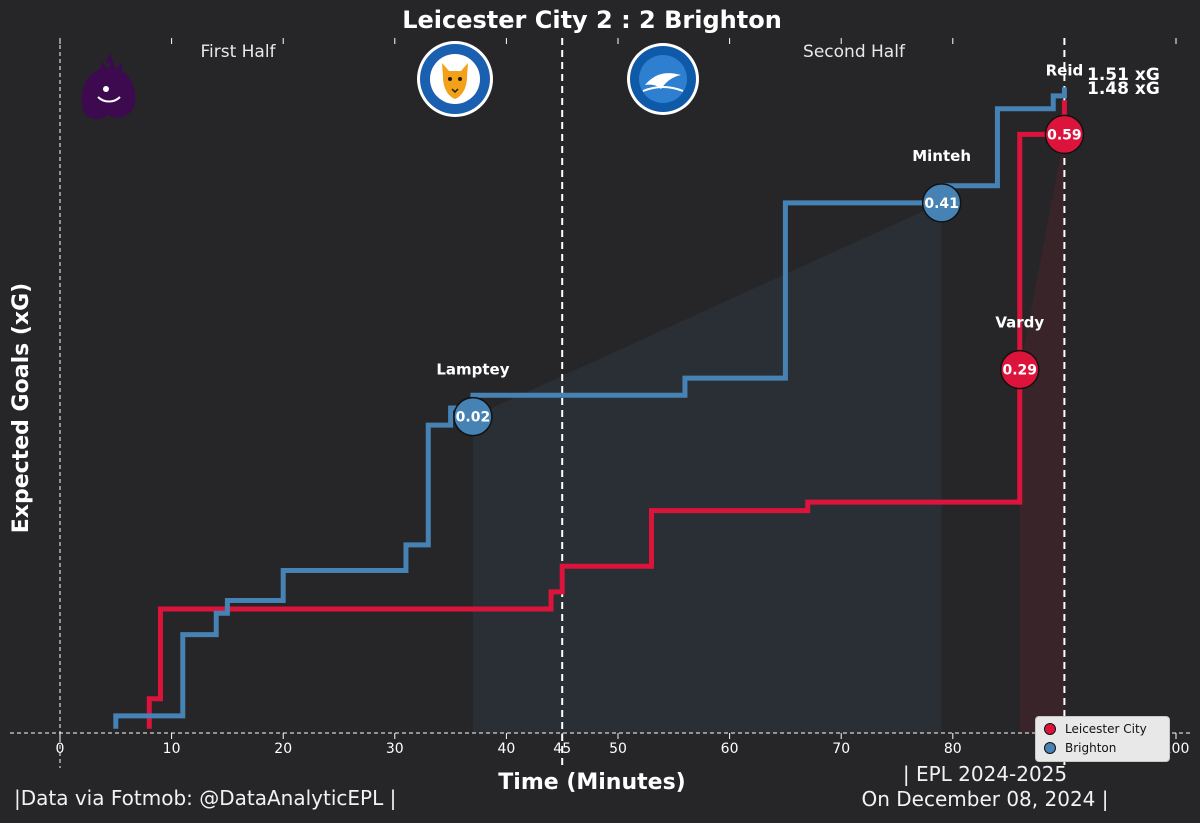  Describe the element at coordinates (1019, 323) in the screenshot. I see `goal-scorer-label: Vardy` at that location.